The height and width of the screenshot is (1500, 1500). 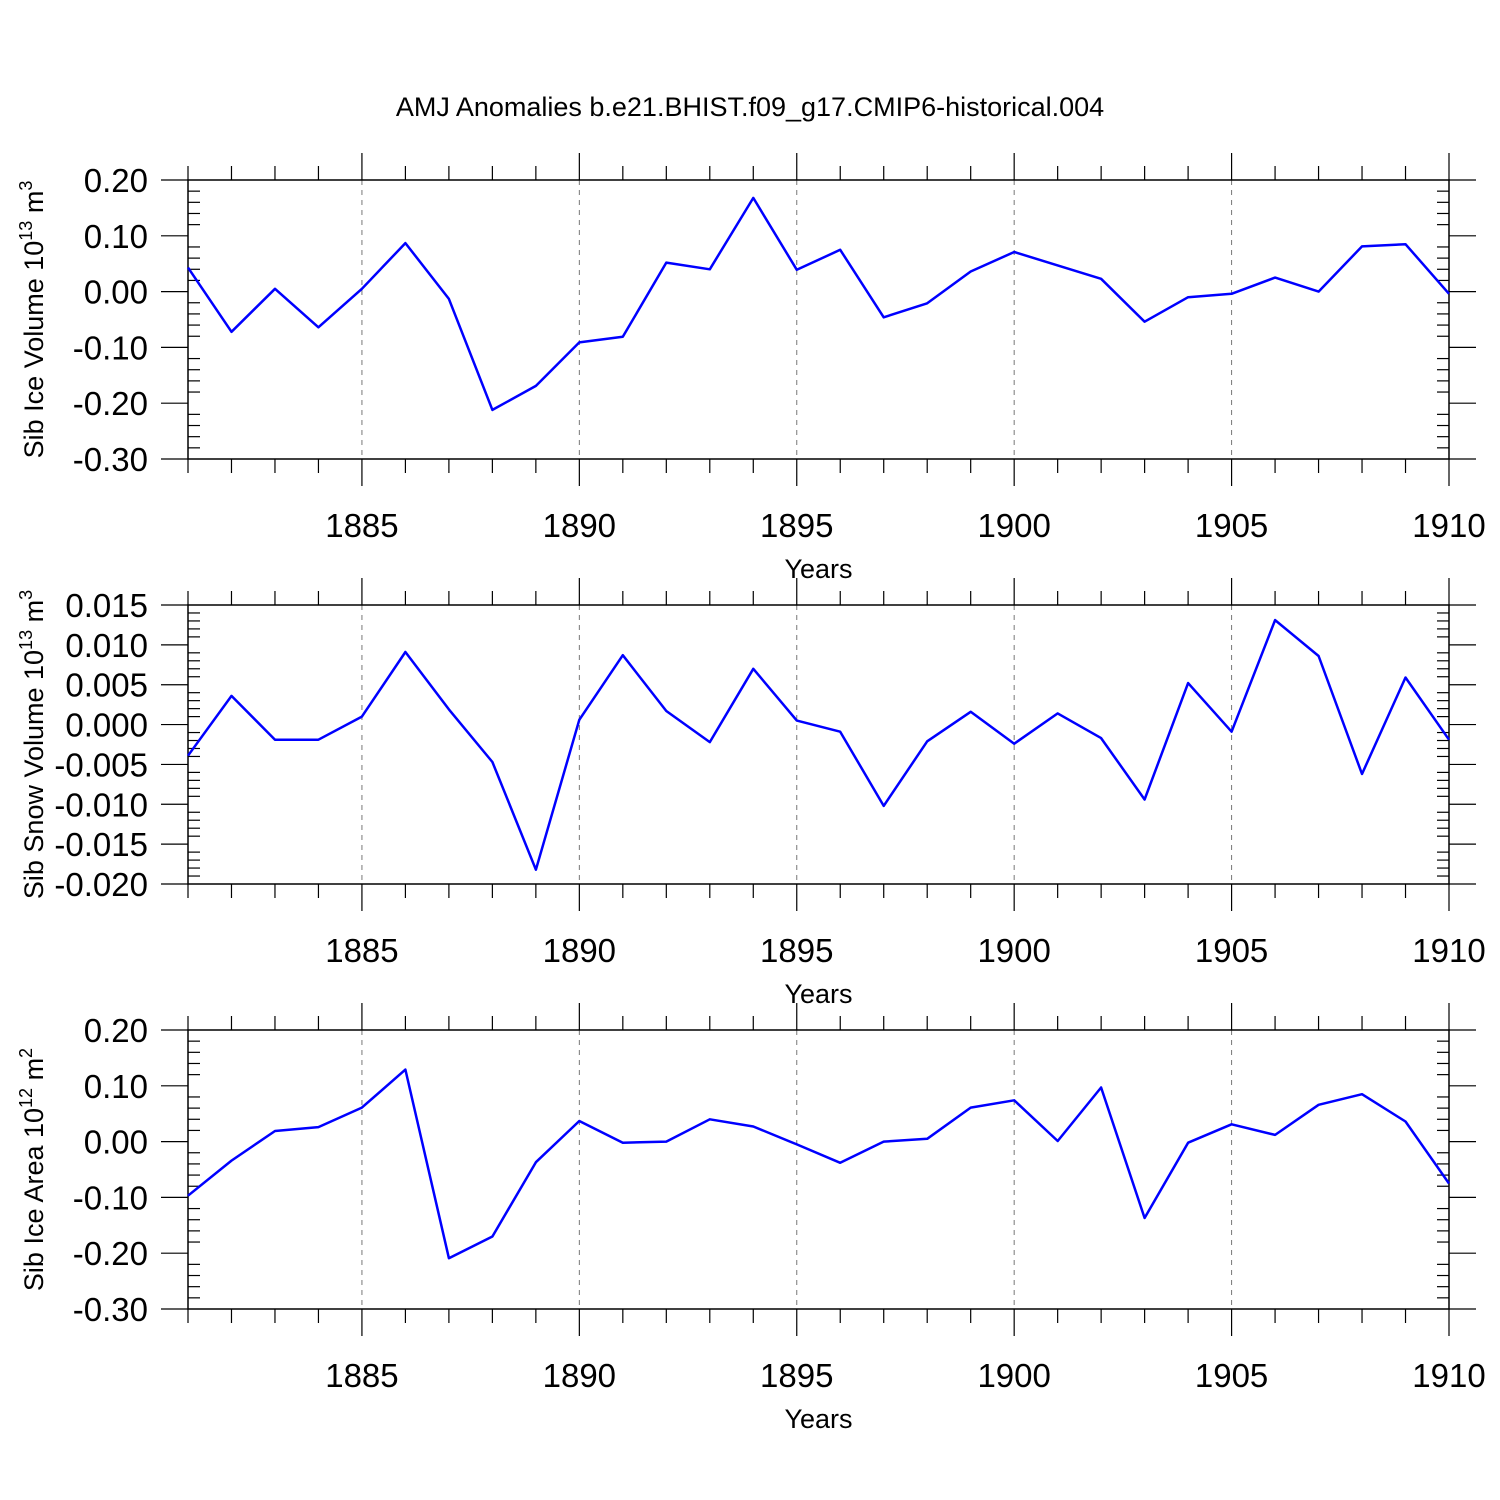 I want to click on y-tick-label: -0.015, so click(x=101, y=844).